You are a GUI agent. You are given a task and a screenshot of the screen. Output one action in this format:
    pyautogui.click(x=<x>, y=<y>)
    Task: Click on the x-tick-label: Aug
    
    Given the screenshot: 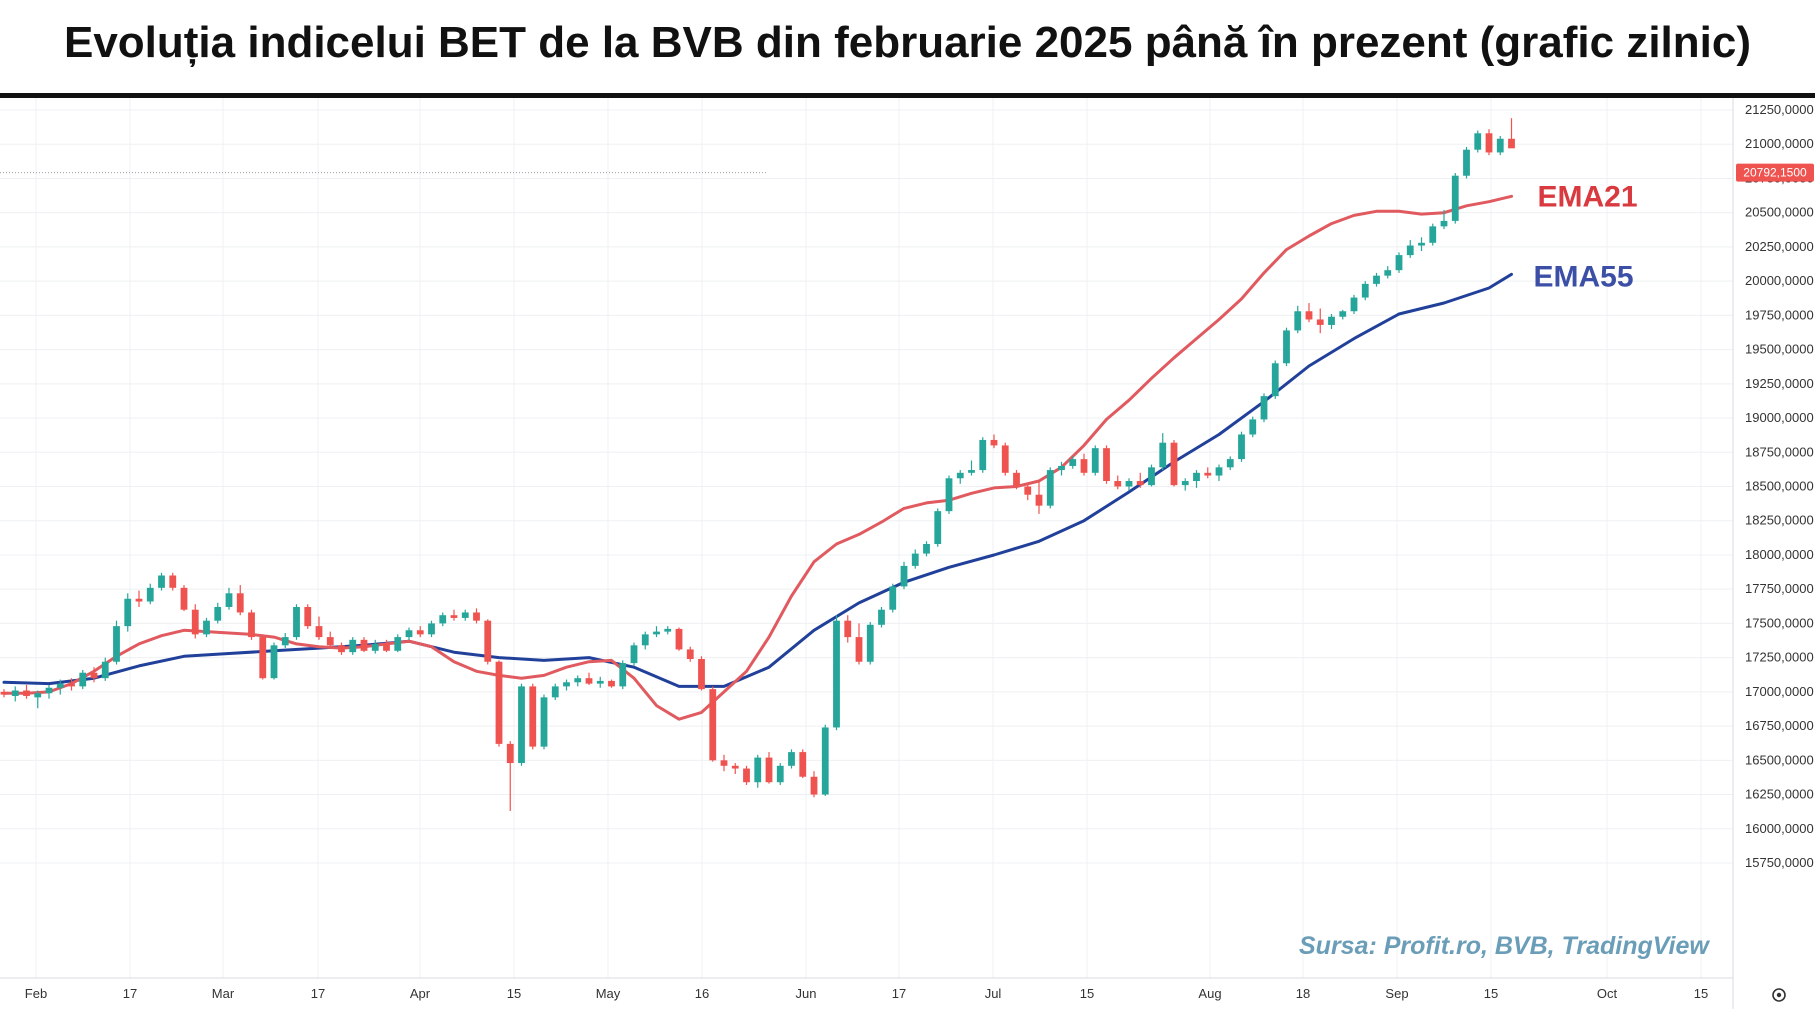 What is the action you would take?
    pyautogui.click(x=1209, y=993)
    